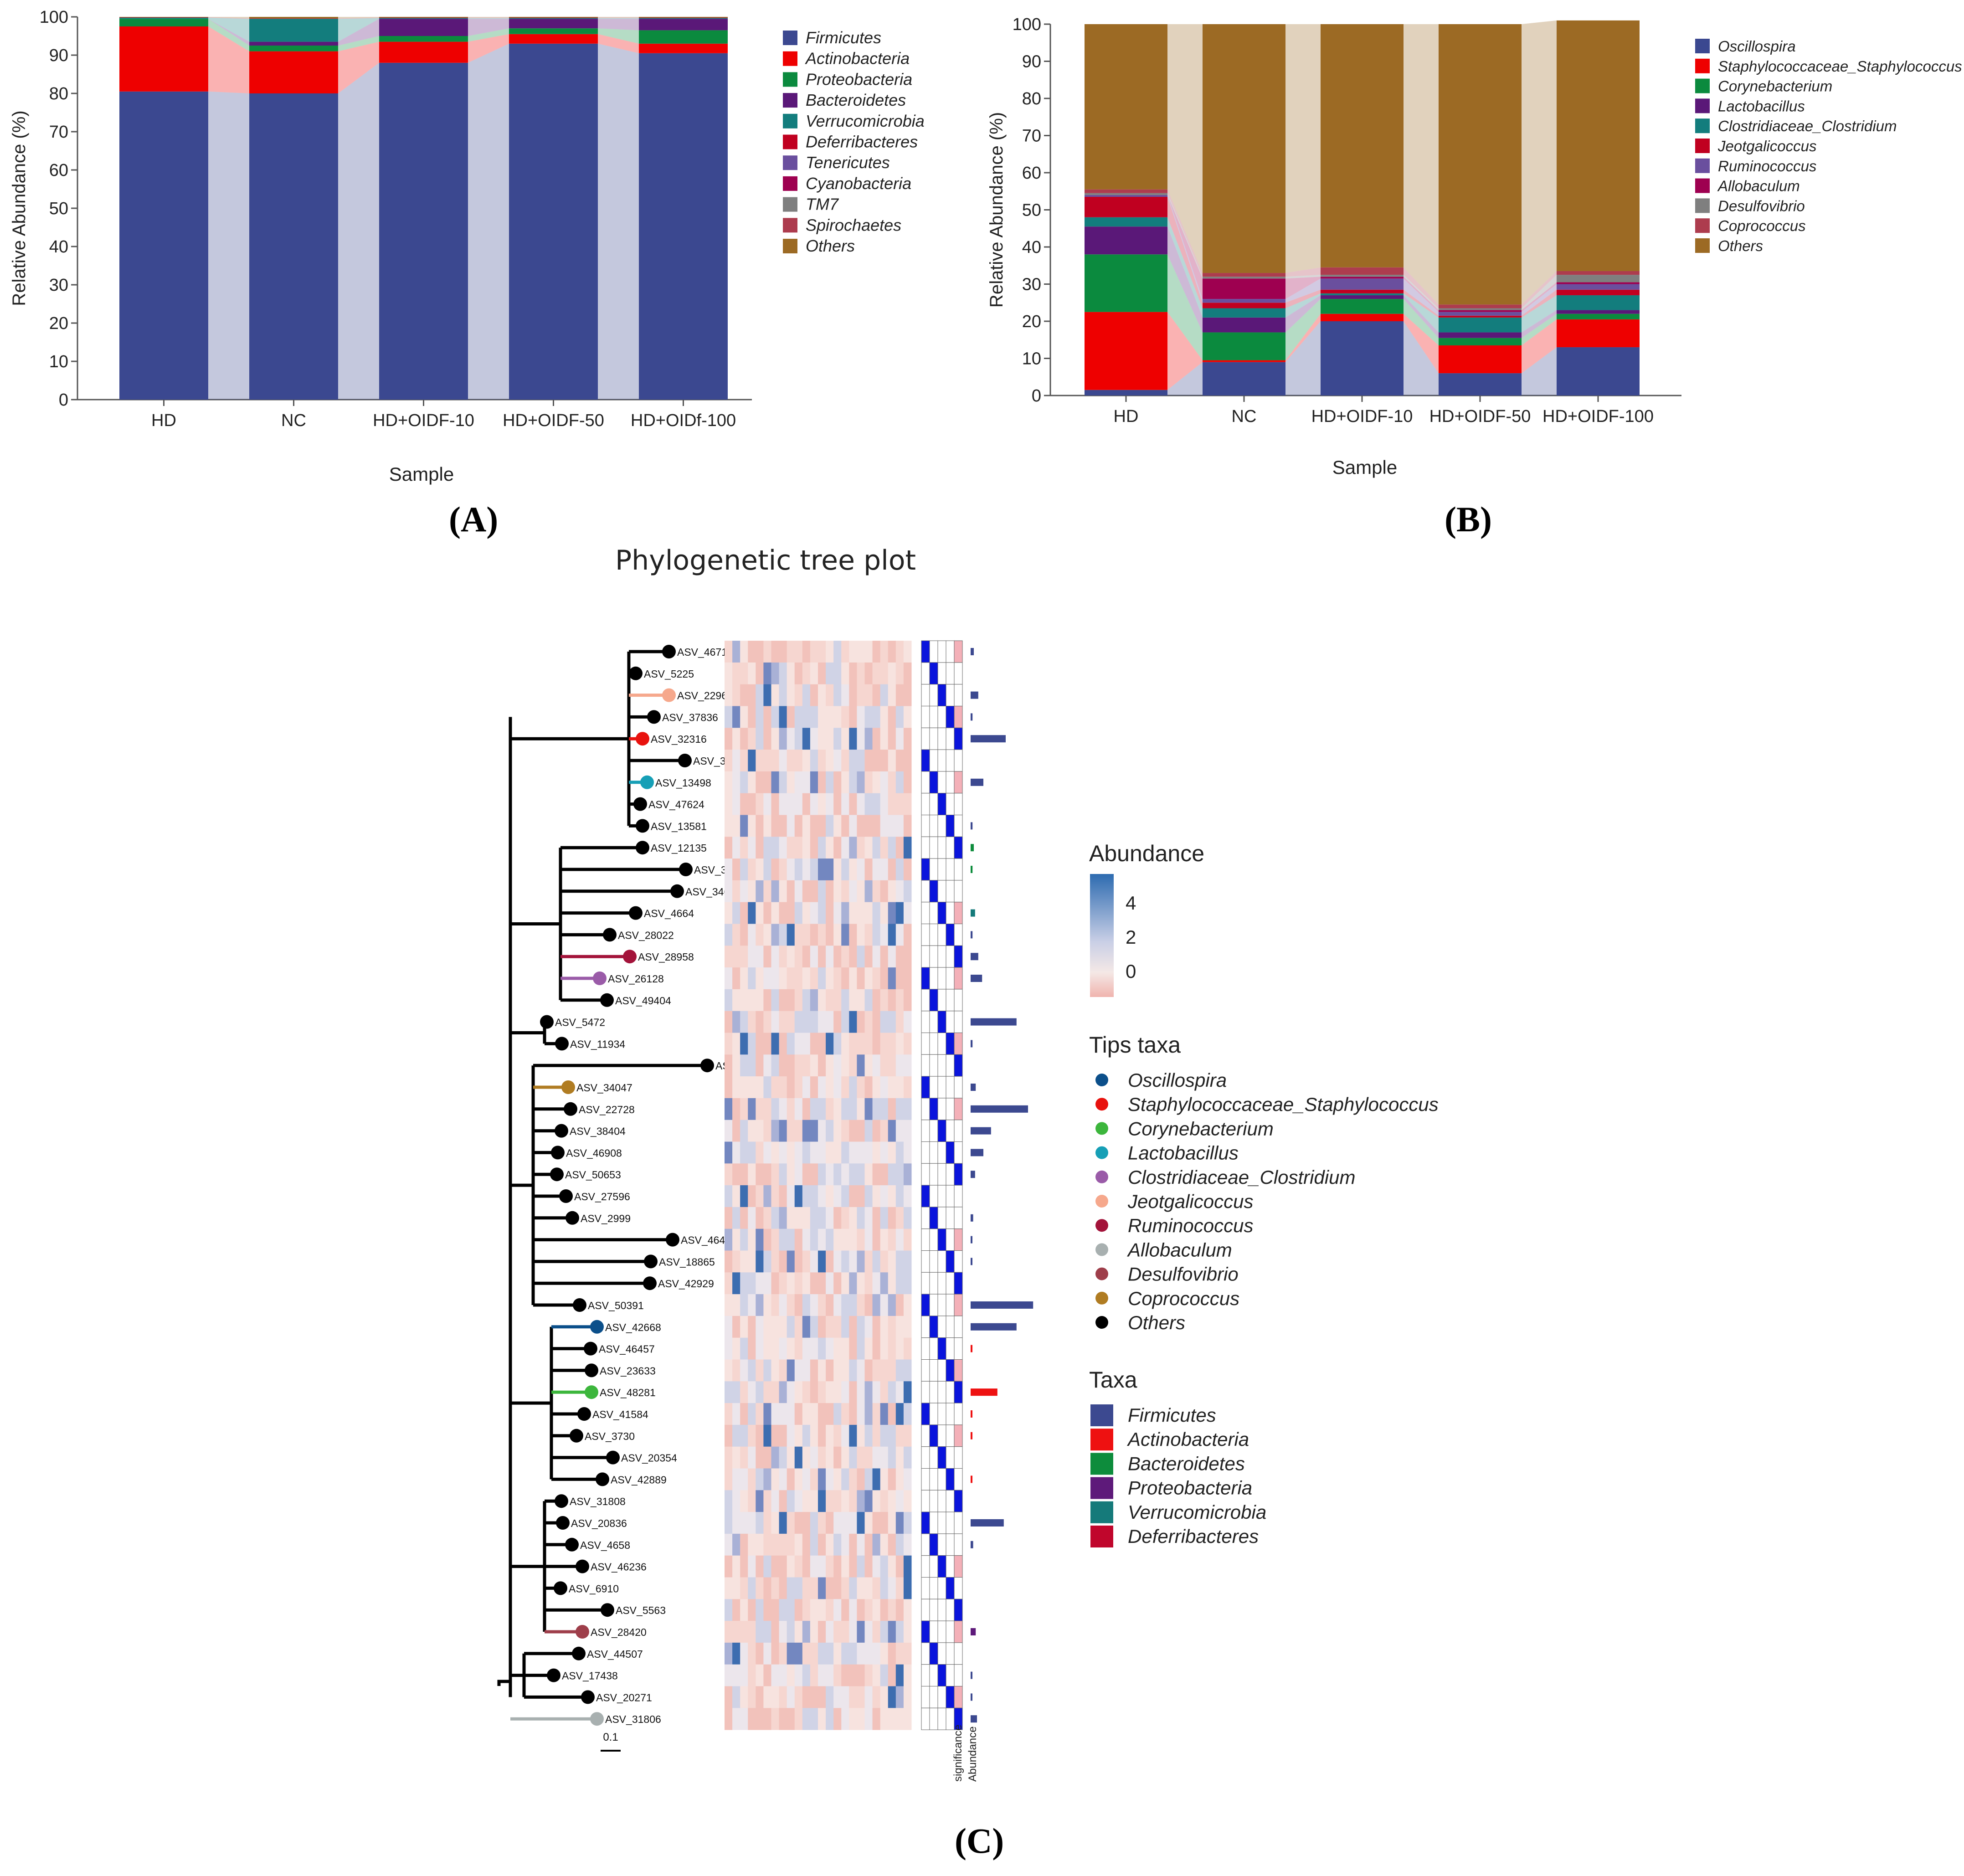 The image size is (1964, 1876). I want to click on bar-lactobacillus, so click(1598, 312).